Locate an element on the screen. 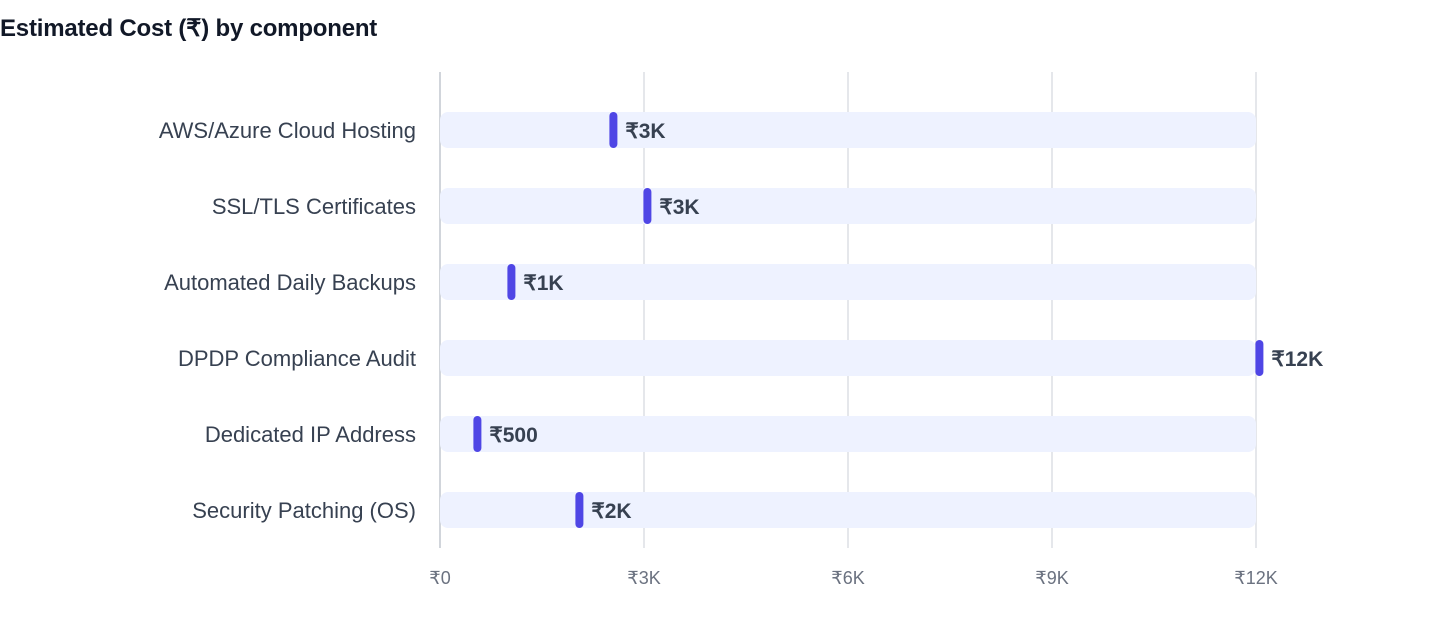 The image size is (1440, 636). x-tick-label: ₹6K is located at coordinates (847, 578).